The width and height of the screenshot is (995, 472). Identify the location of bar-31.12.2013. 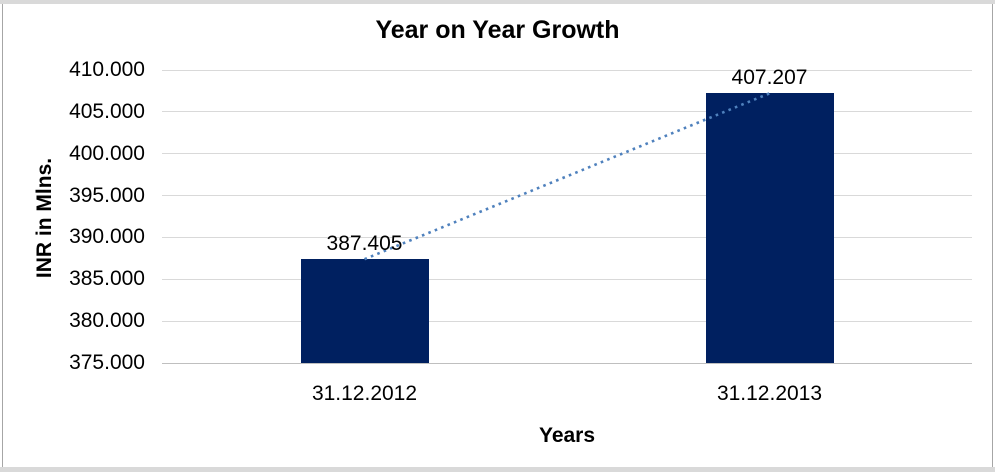
(769, 228).